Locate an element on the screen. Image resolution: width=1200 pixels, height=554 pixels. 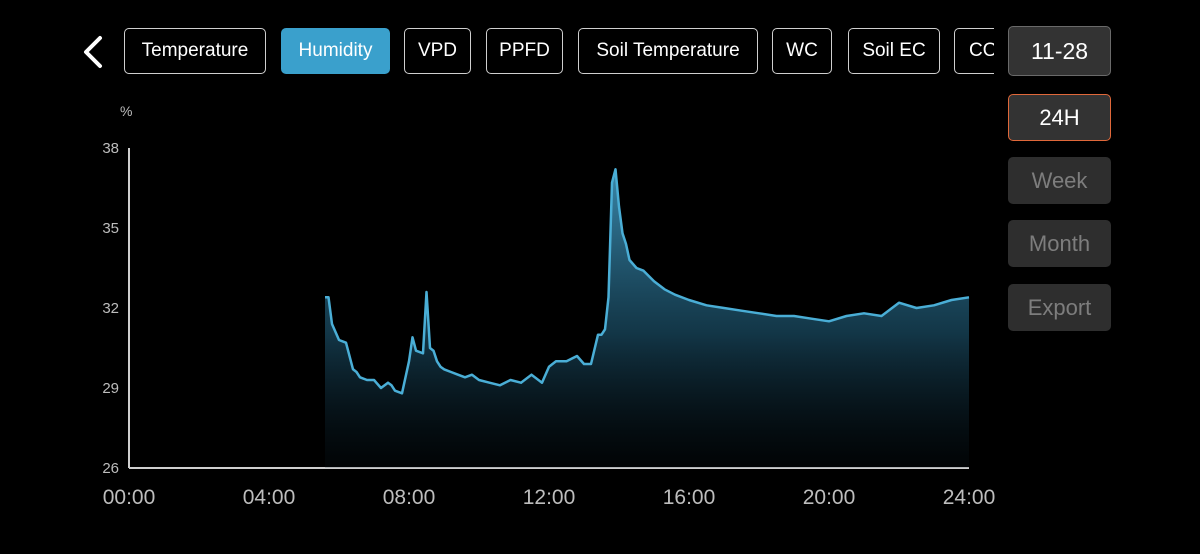
back-button is located at coordinates (94, 52).